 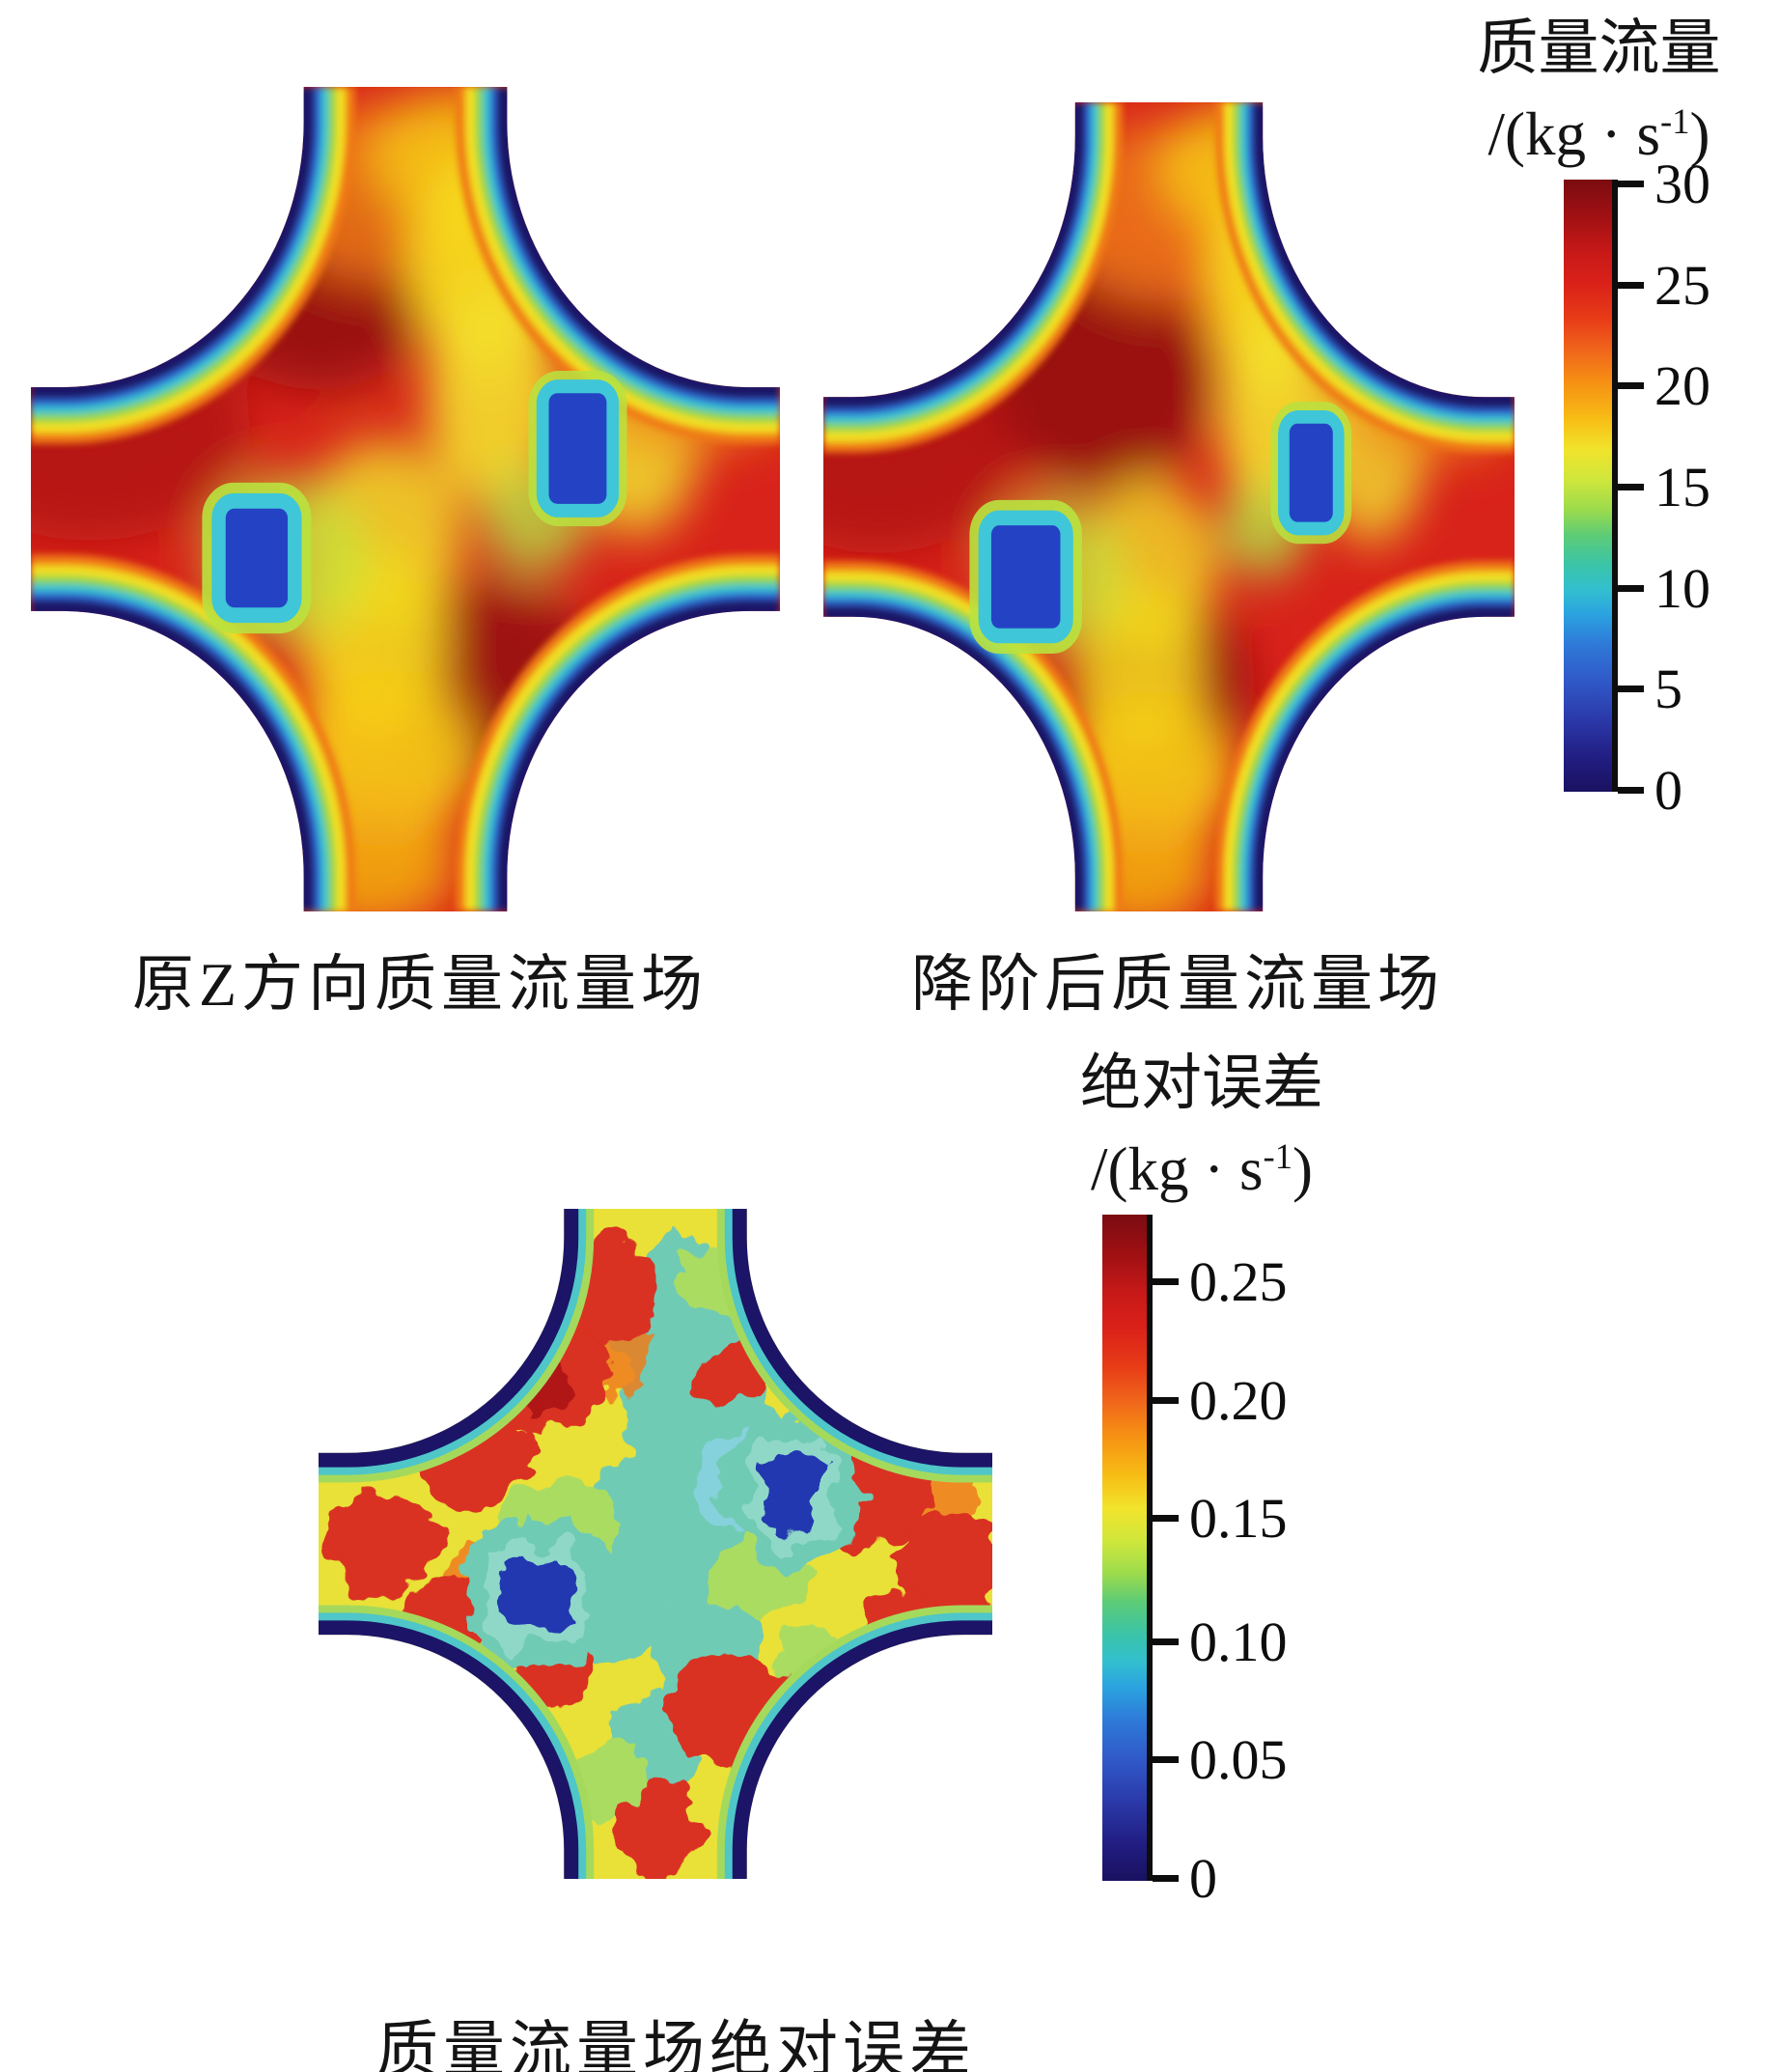 What do you see at coordinates (1682, 589) in the screenshot?
I see `colorbar-flow-tick-label: 10` at bounding box center [1682, 589].